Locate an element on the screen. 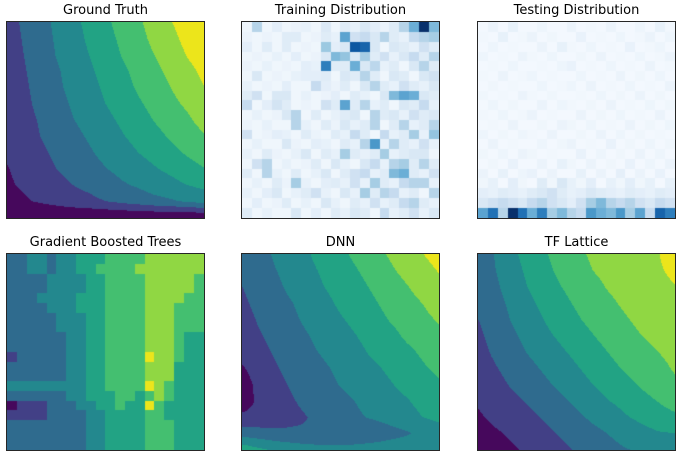 This screenshot has width=684, height=452. panel-ground-truth: Ground Truth is located at coordinates (105, 111).